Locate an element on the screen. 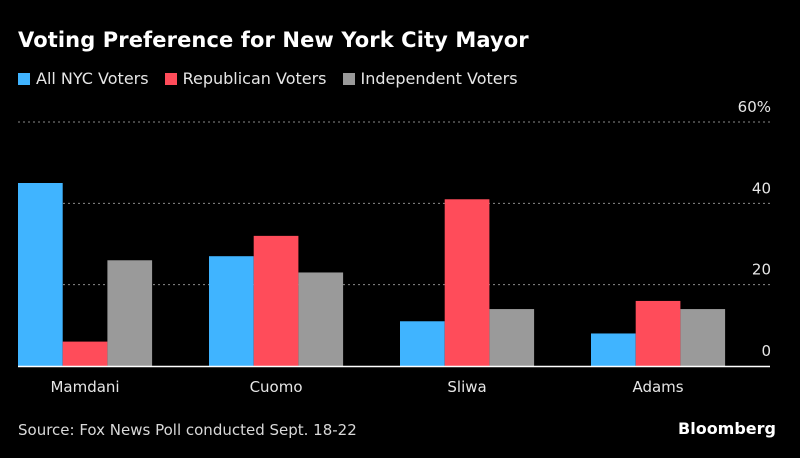 The width and height of the screenshot is (800, 458). x-tick-label: Mamdani is located at coordinates (84, 387).